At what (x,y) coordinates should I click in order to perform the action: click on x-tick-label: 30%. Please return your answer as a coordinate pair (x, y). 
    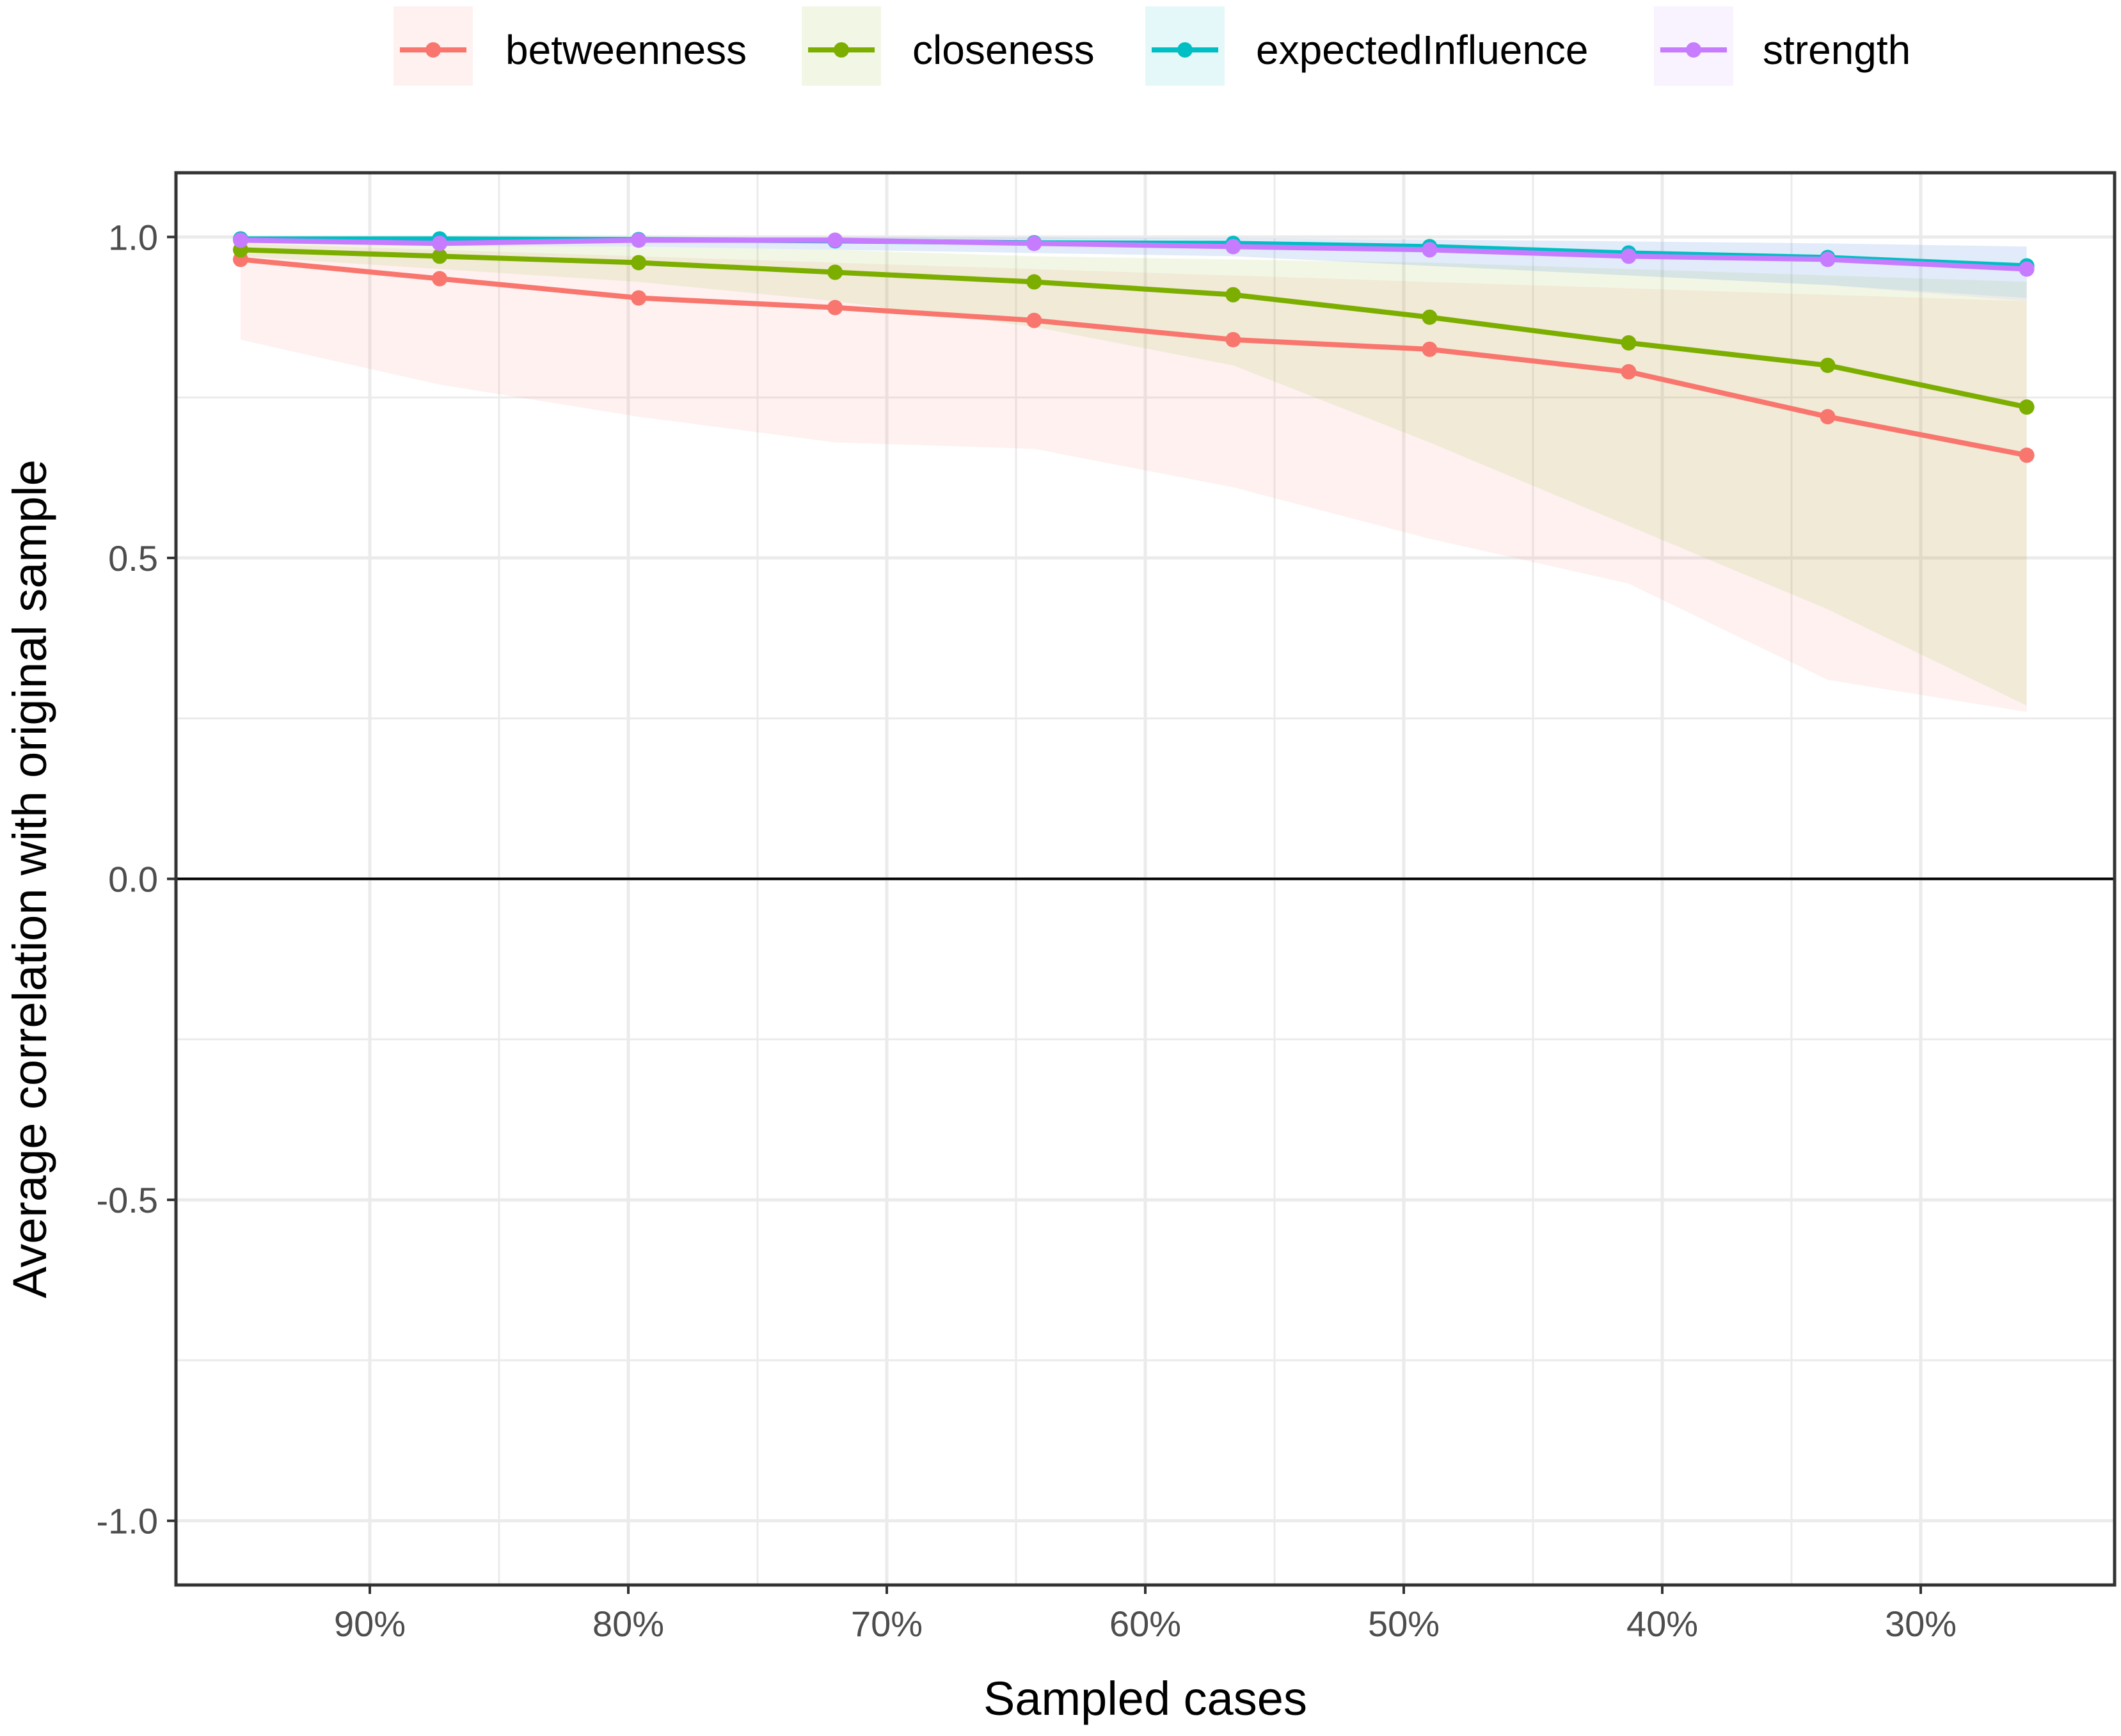
    Looking at the image, I should click on (1921, 1624).